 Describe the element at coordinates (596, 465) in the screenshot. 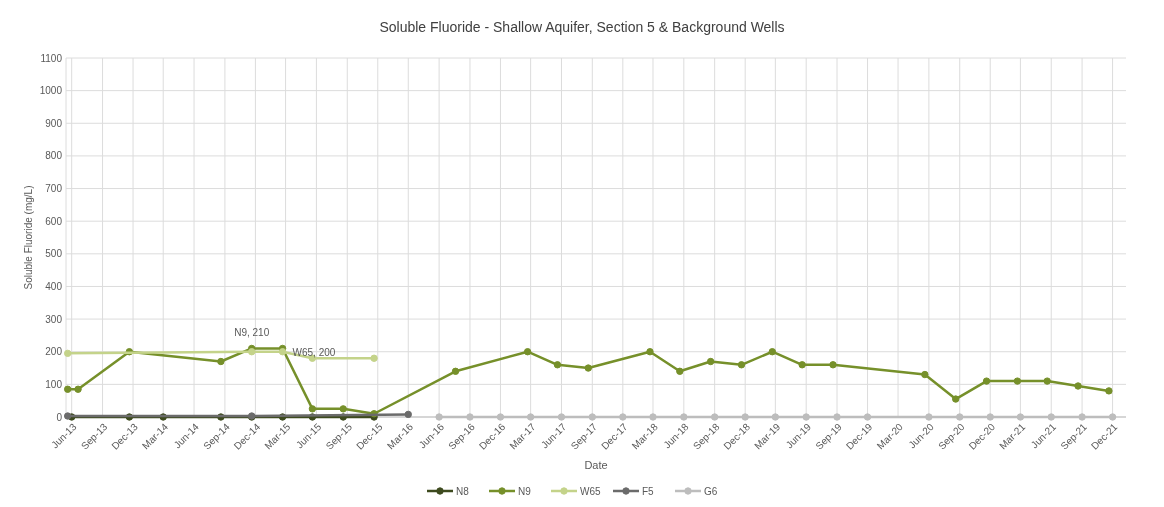

I see `x-axis-title: Date` at that location.